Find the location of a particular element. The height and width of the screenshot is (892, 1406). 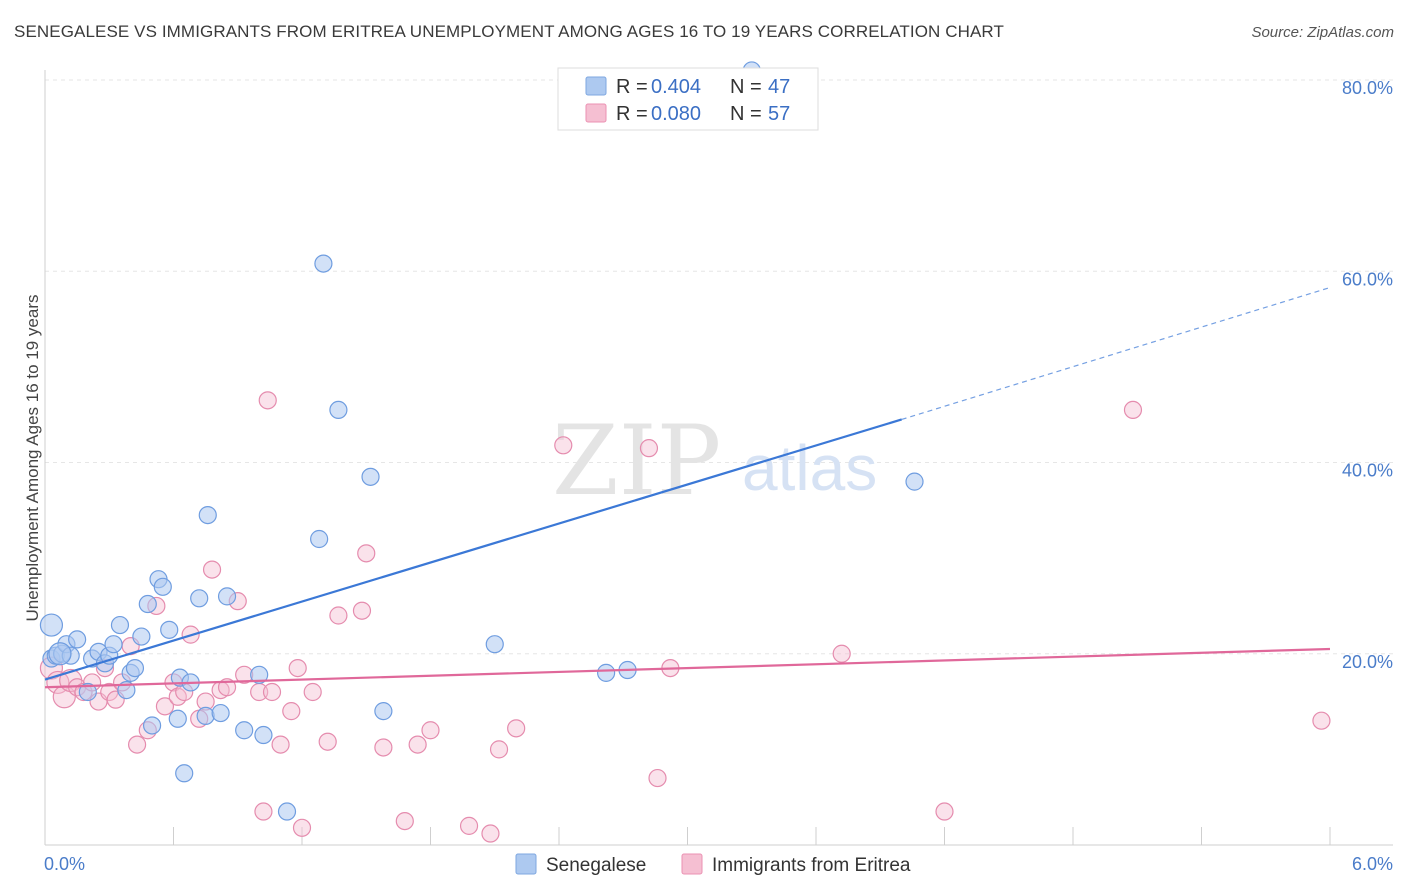

legend-swatch-eritrea is located at coordinates (596, 113).